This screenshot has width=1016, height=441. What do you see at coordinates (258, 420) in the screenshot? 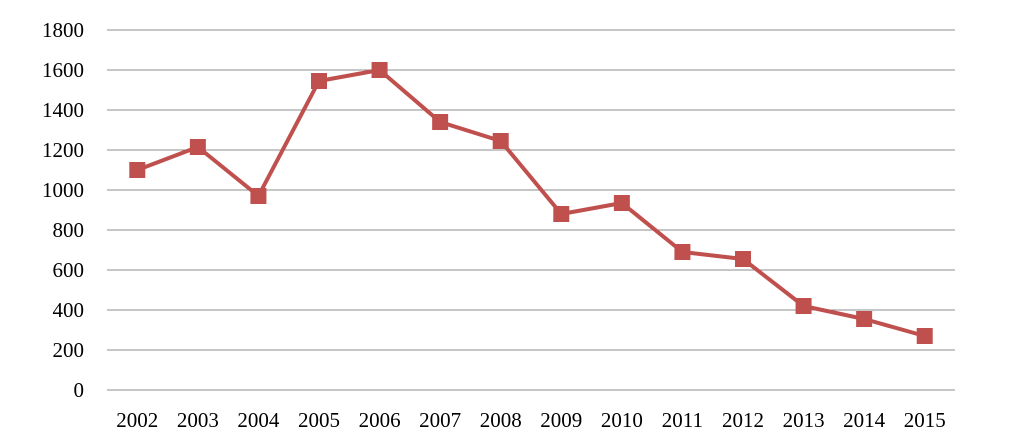
I see `x-tick-label: 2004` at bounding box center [258, 420].